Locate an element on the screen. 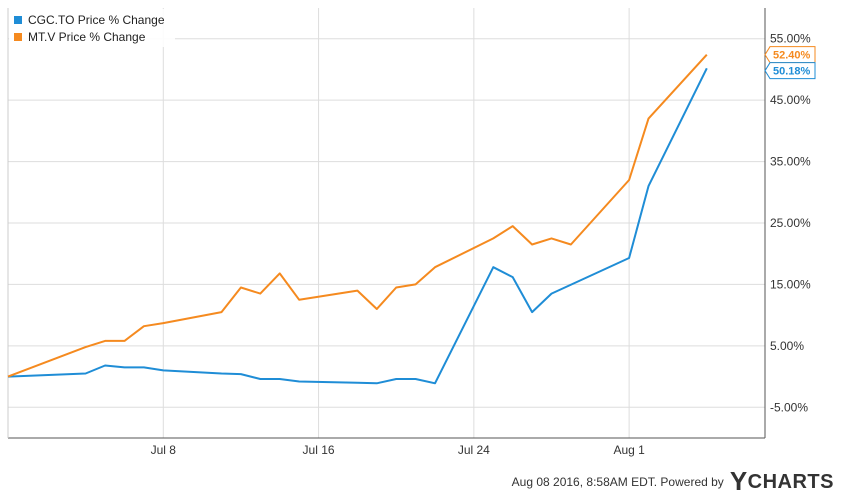 This screenshot has height=496, width=844. series-end-labels: 52.40% 50.18% is located at coordinates (790, 63).